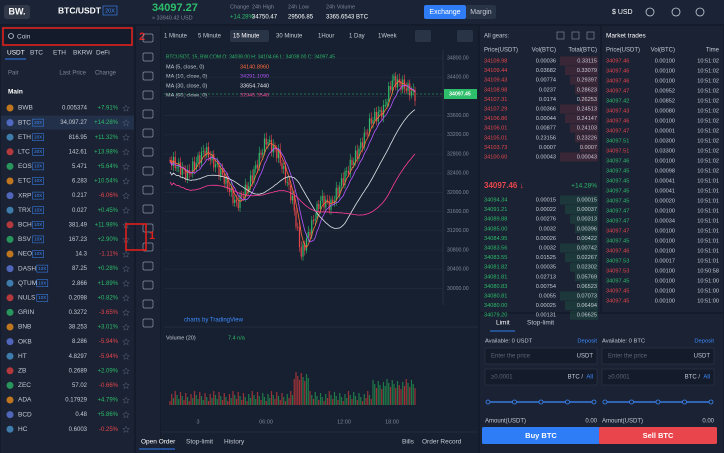  I want to click on label: 34089.88, so click(495, 220).